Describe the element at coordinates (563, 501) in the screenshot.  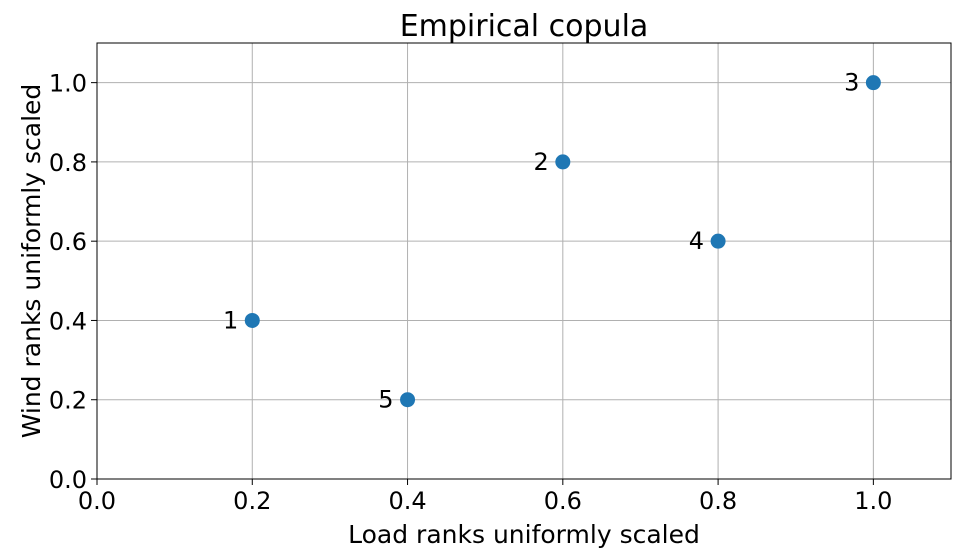
I see `x-tick-label: 0.6` at that location.